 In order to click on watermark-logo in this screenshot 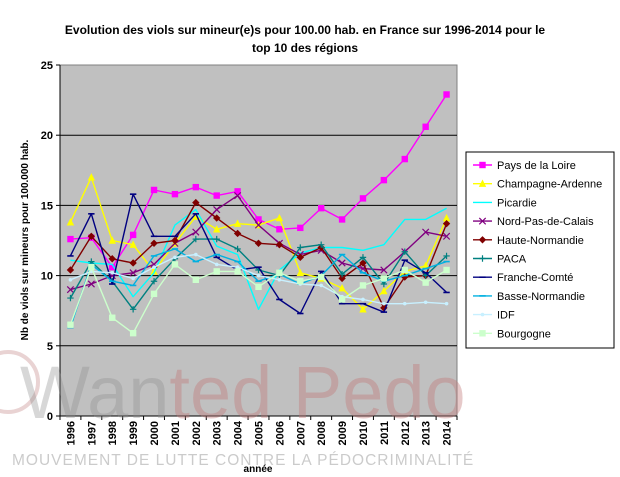, I will do `click(20, 382)`.